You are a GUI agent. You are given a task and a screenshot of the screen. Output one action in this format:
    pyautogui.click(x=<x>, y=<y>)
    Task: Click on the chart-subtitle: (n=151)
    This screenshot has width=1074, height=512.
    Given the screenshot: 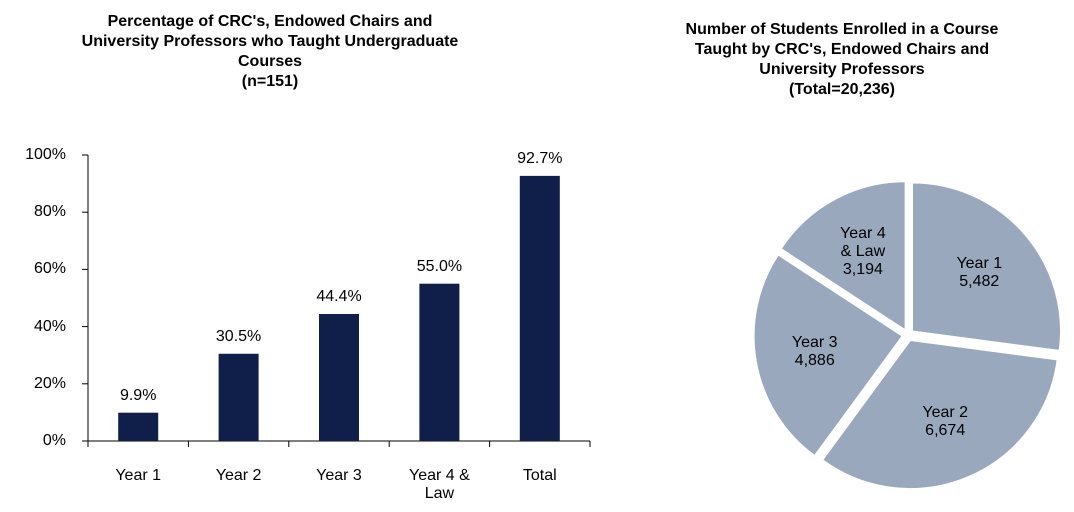 What is the action you would take?
    pyautogui.click(x=270, y=81)
    